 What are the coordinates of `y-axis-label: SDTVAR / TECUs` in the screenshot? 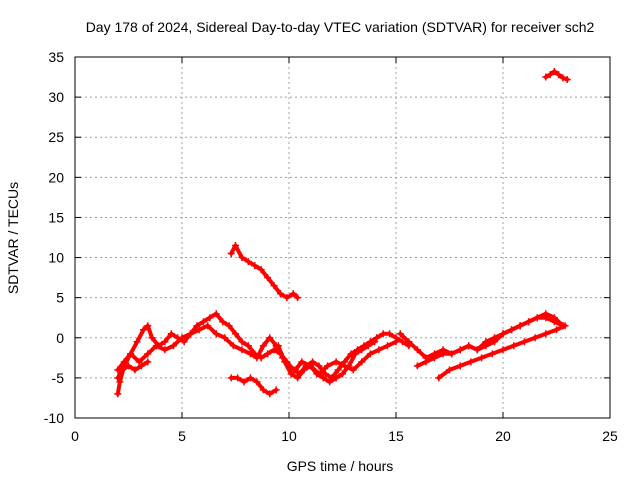 It's located at (13, 238).